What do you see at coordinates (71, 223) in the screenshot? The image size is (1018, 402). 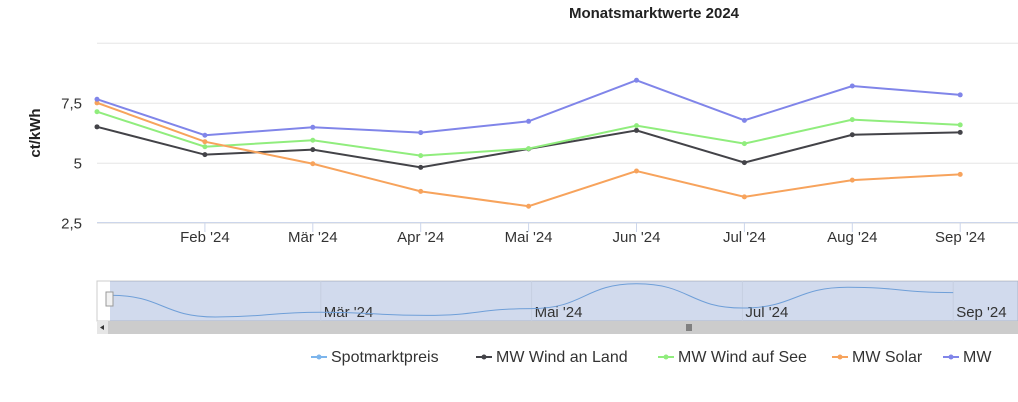 I see `y-tick-label: 2,5` at bounding box center [71, 223].